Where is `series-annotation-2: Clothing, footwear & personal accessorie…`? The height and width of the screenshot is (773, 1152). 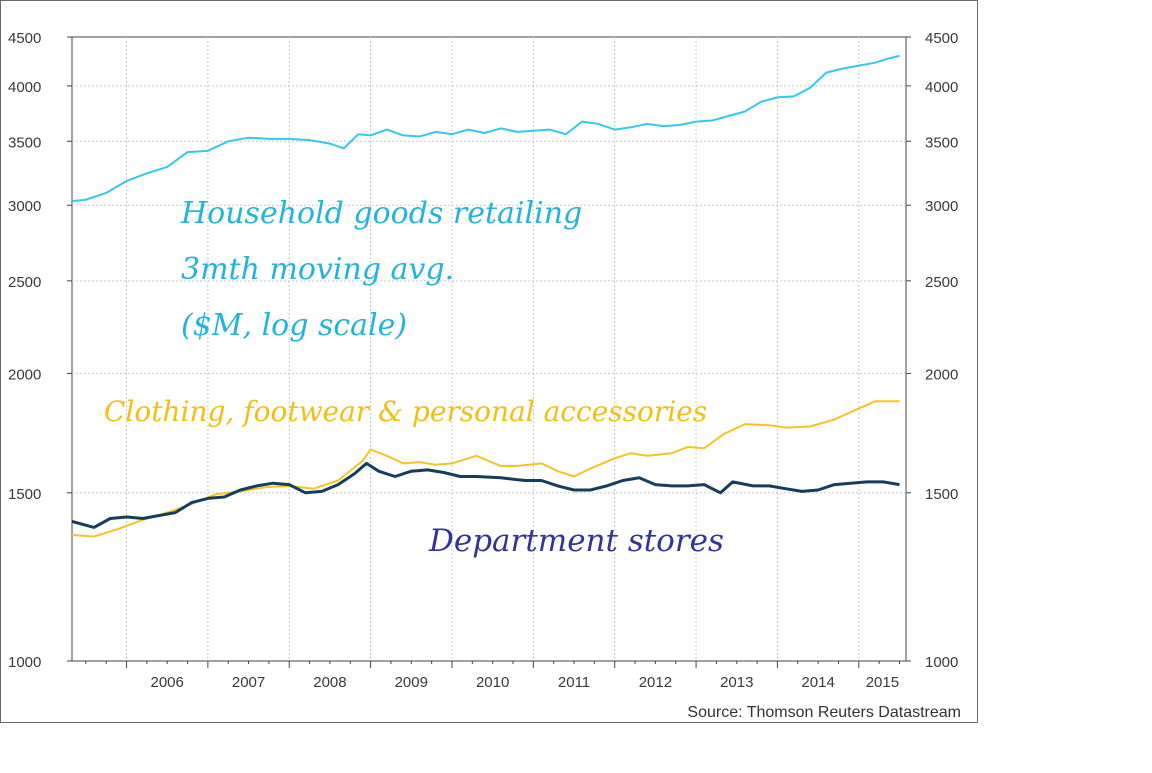
series-annotation-2: Clothing, footwear & personal accessorie… is located at coordinates (405, 411).